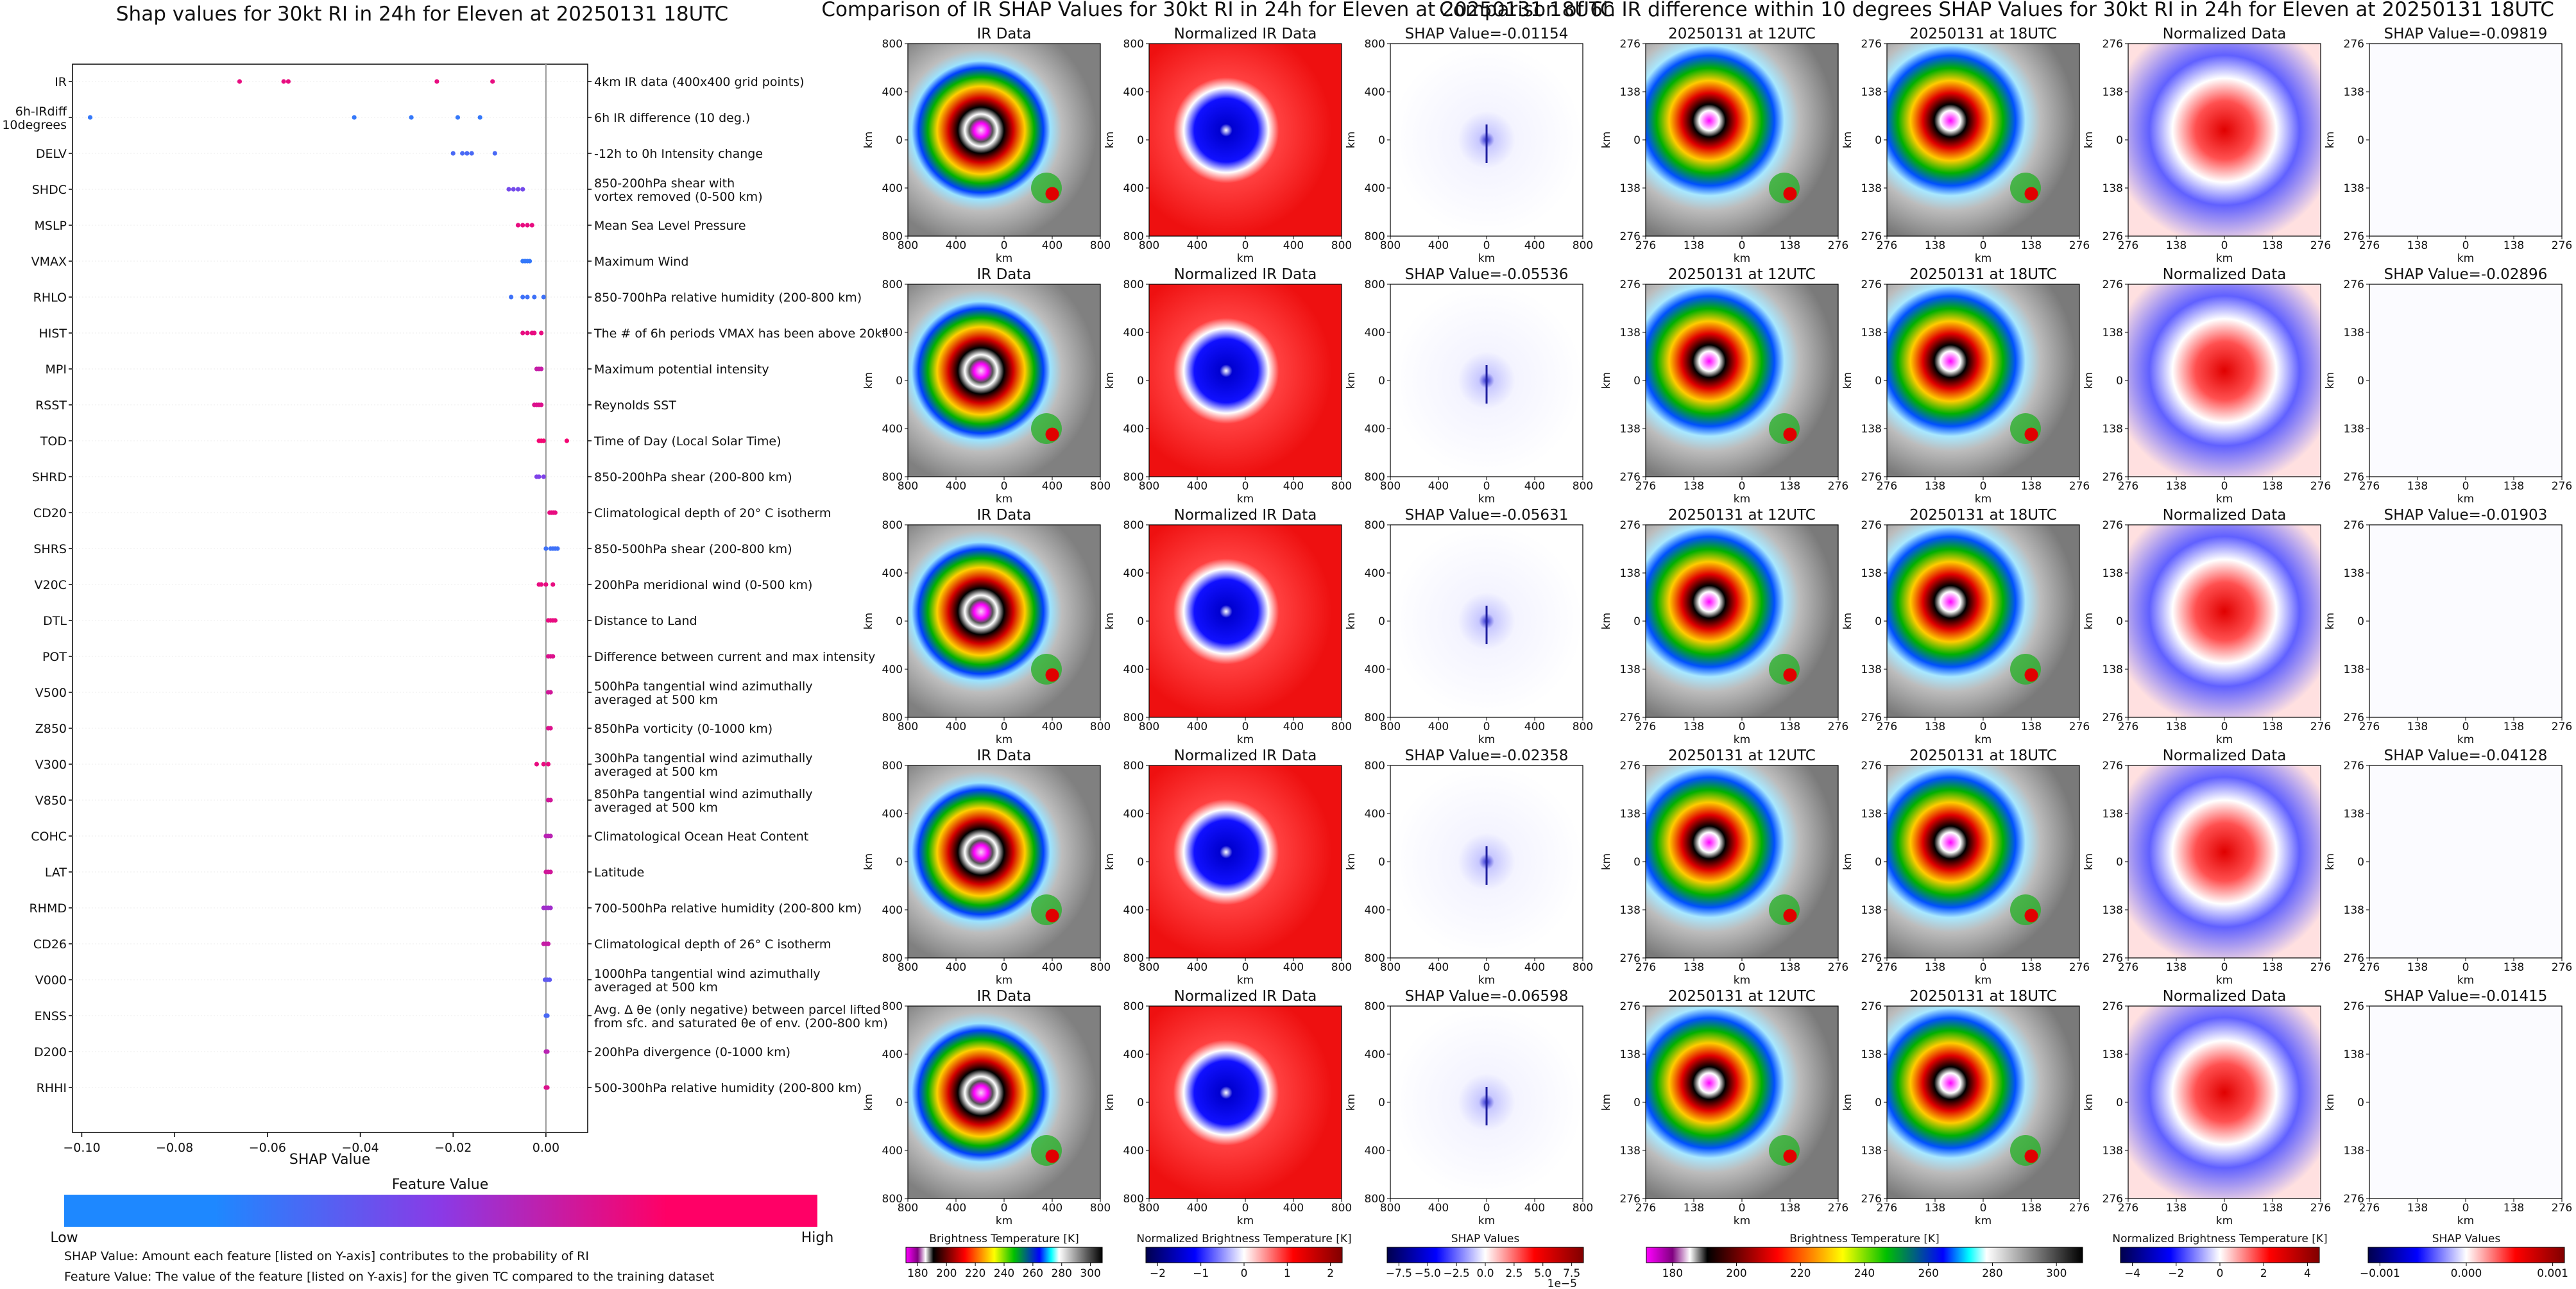  Describe the element at coordinates (1487, 274) in the screenshot. I see `panel-title: SHAP Value=-0.05536` at that location.